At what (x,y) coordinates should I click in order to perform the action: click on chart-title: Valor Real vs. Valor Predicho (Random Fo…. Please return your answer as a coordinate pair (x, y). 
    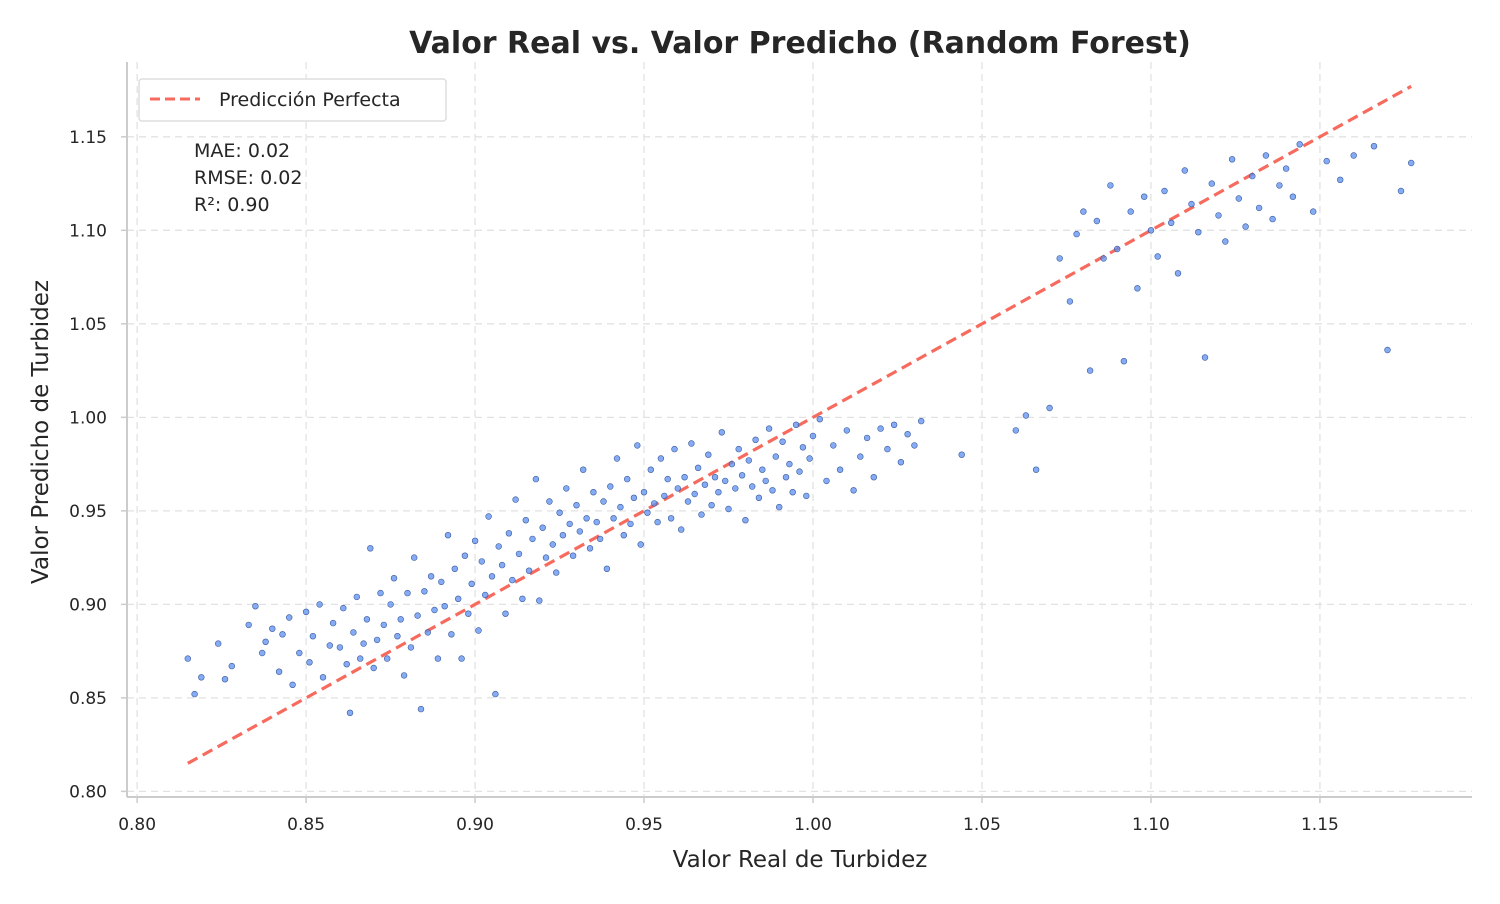
    Looking at the image, I should click on (800, 43).